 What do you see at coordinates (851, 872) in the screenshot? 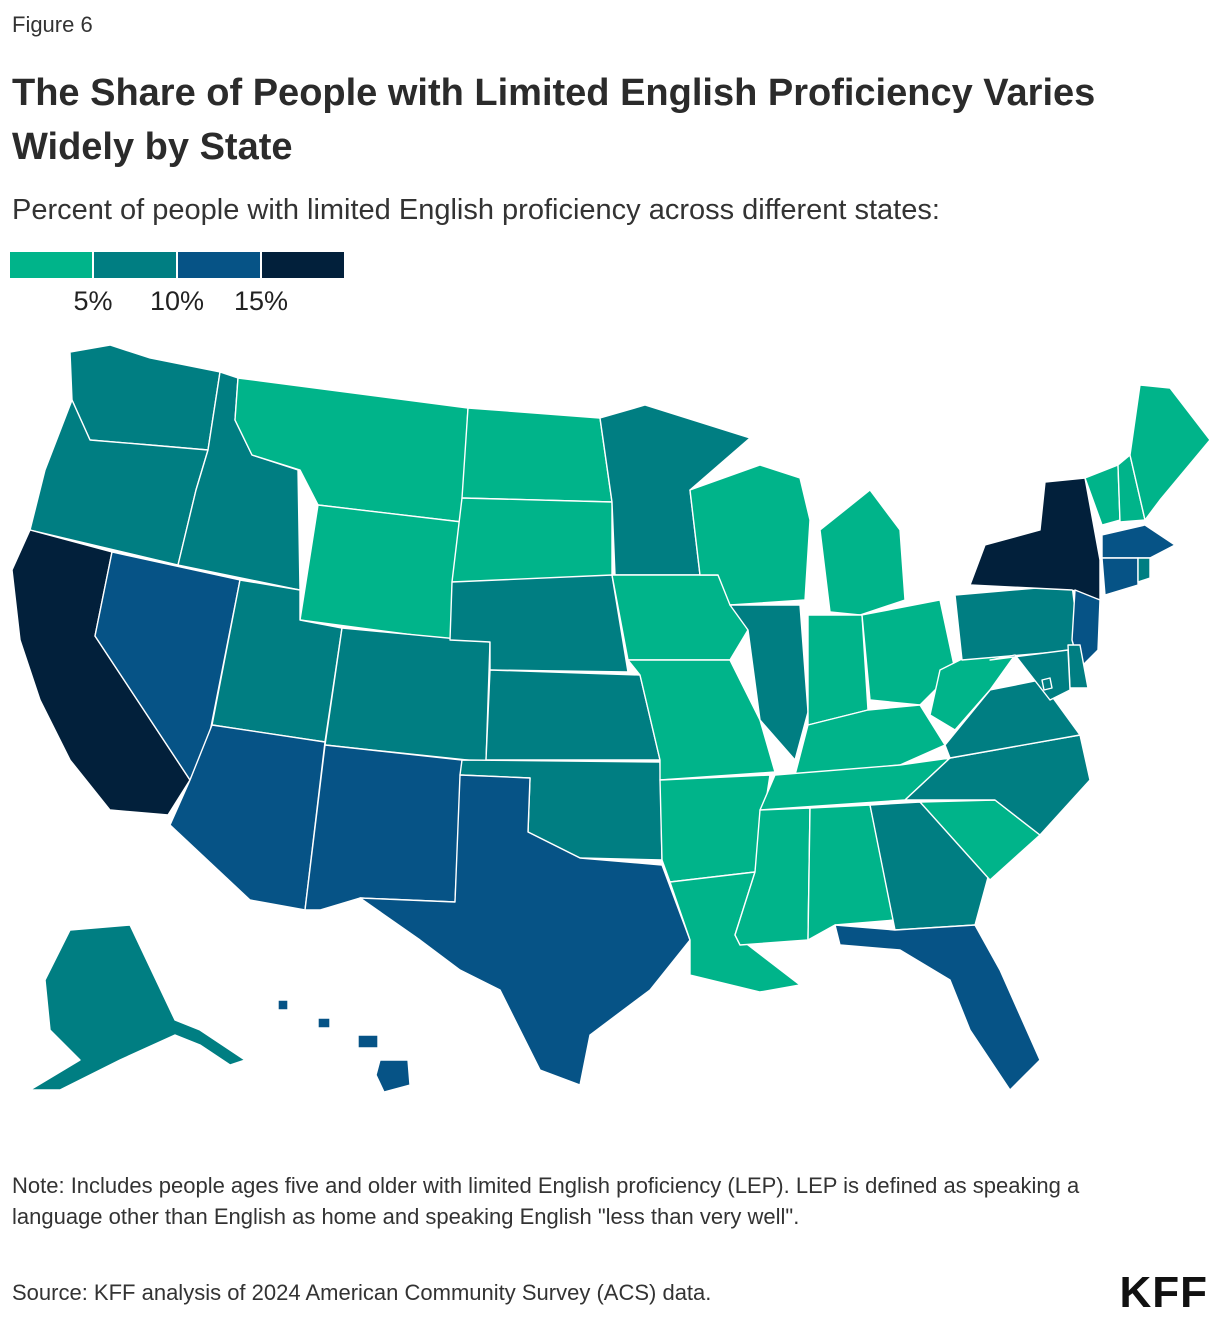
I see `state-AL` at bounding box center [851, 872].